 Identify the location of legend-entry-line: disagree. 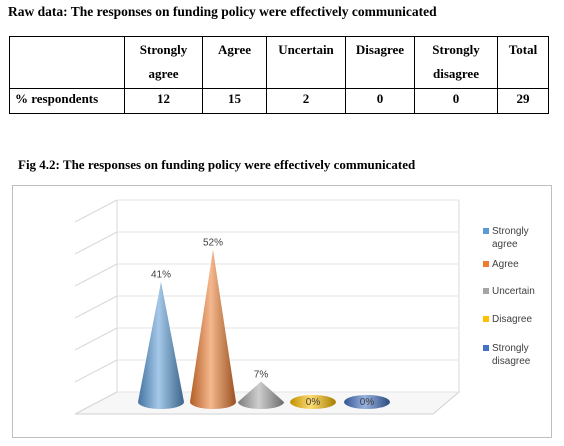
(511, 361).